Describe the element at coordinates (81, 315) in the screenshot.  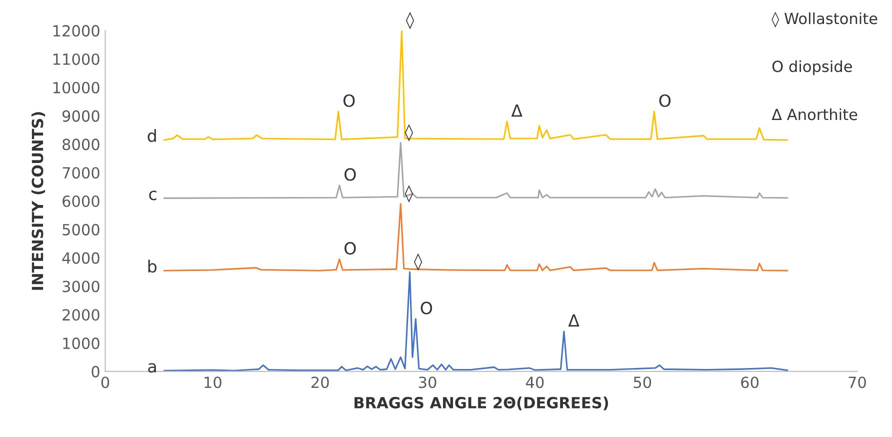
I see `y-tick-label: 2000` at that location.